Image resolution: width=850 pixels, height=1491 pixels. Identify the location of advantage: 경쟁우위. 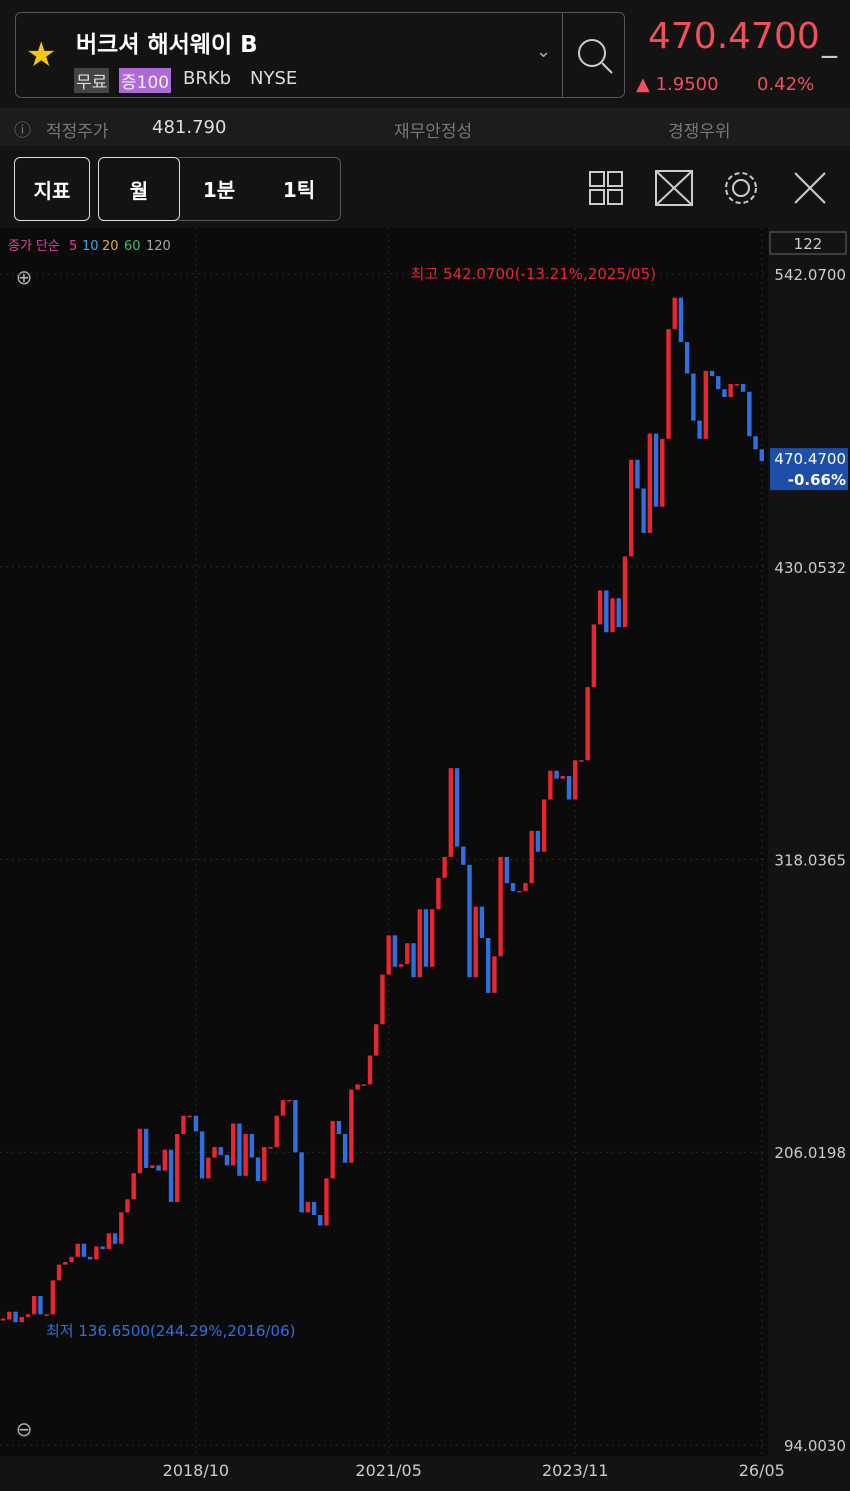
(699, 132).